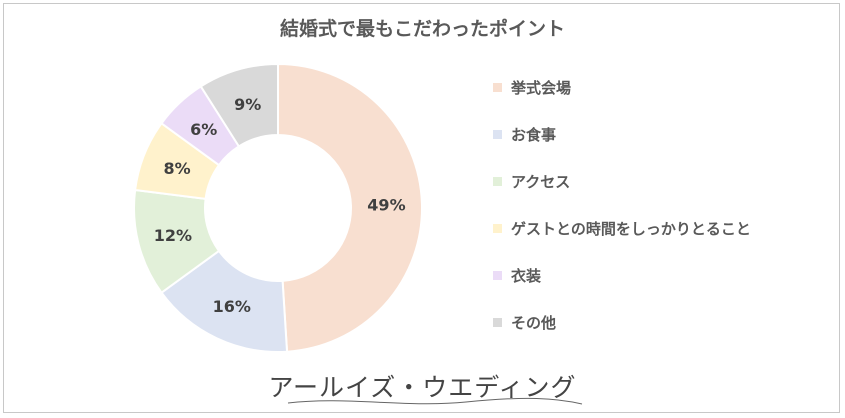 This screenshot has height=418, width=845. Describe the element at coordinates (665, 87) in the screenshot. I see `legend-item: 挙式会場` at that location.